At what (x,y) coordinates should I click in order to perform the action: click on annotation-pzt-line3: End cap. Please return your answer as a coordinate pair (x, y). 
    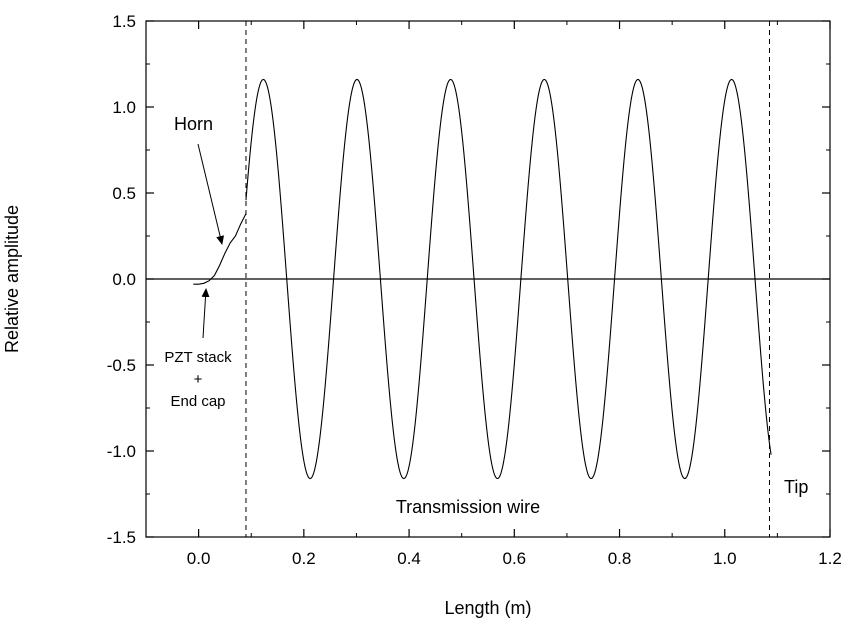
    Looking at the image, I should click on (197, 401).